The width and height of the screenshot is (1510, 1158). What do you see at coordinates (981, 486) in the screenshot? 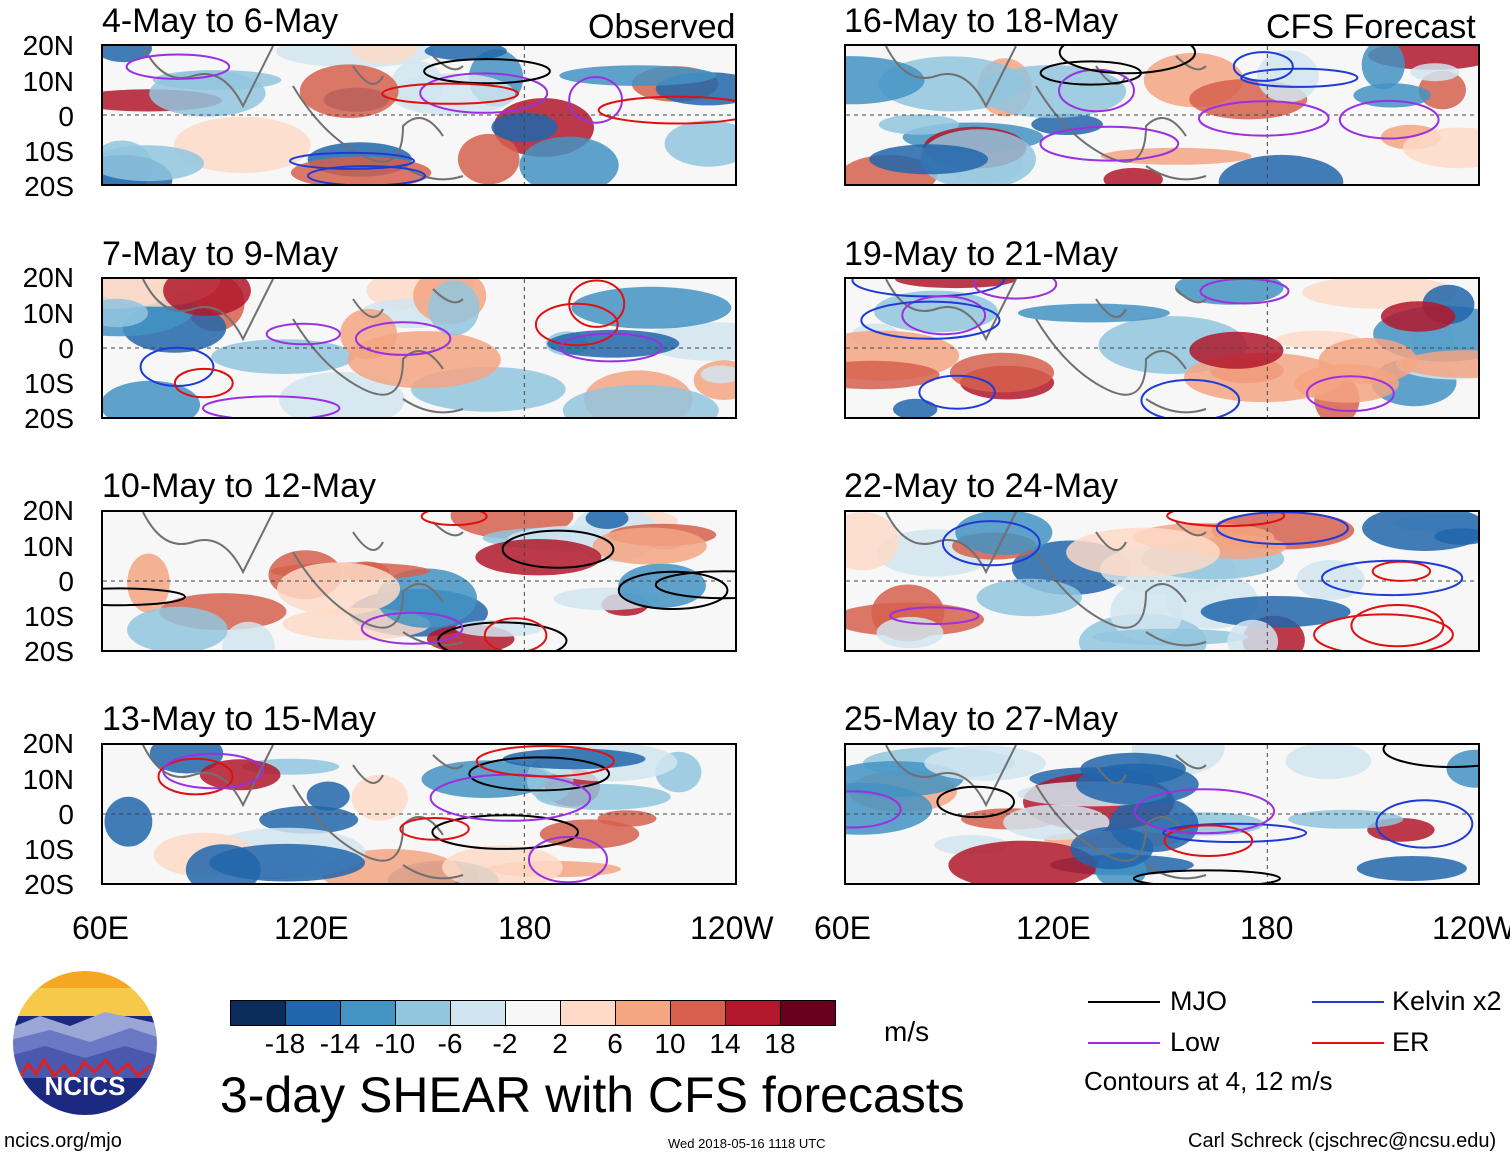
I see `panel-title-fc-3: 22-May to 24-May` at bounding box center [981, 486].